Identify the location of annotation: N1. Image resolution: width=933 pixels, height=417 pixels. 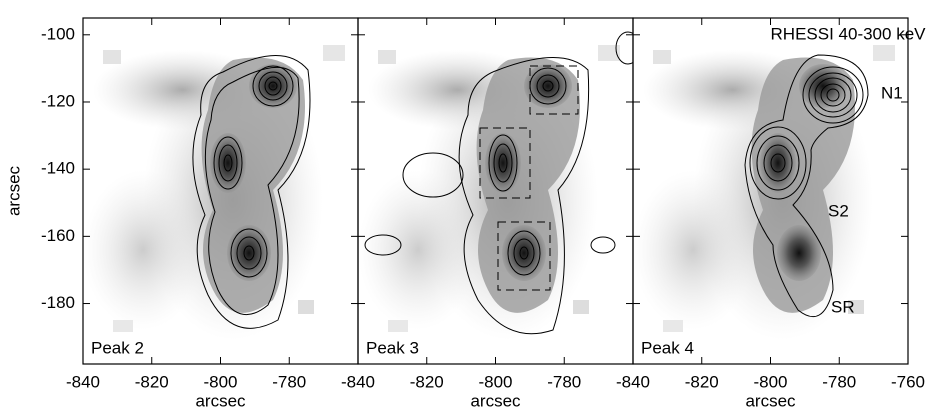
(892, 92).